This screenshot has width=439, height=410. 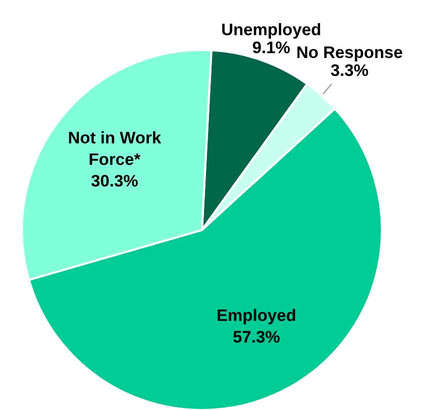 I want to click on data-label: 30.3%, so click(x=114, y=180).